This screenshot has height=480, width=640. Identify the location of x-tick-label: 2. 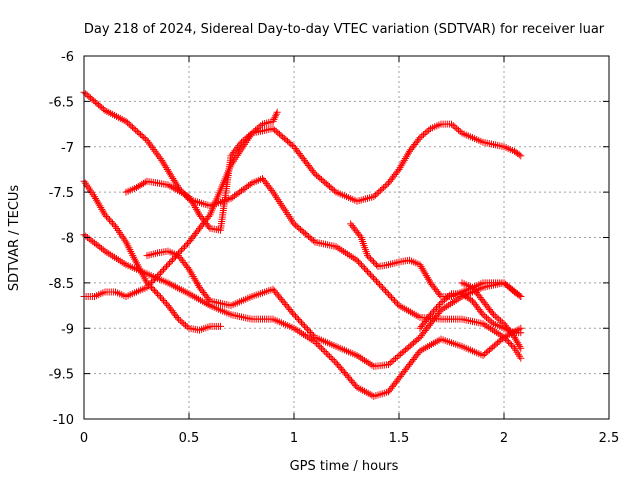
(504, 438).